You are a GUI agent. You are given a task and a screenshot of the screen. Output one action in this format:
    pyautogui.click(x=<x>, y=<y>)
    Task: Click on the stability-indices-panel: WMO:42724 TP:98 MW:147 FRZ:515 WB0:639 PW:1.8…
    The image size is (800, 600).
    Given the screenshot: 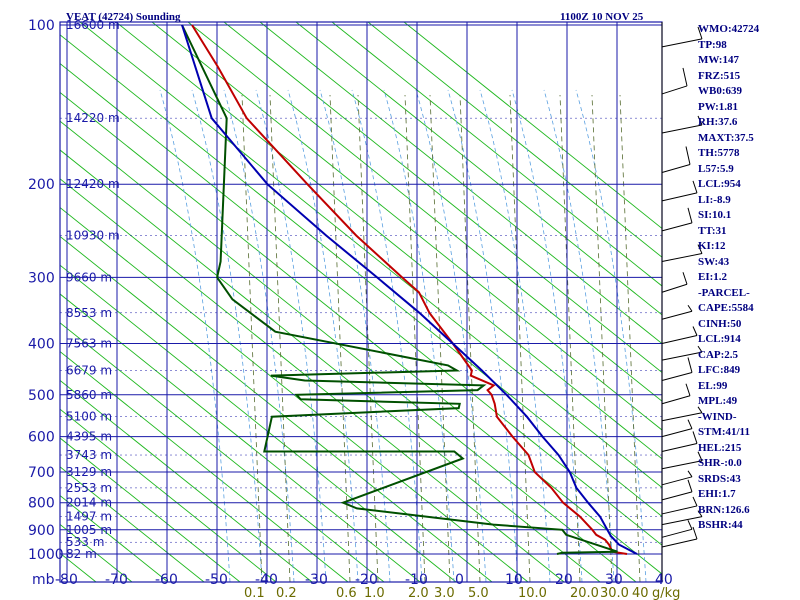 What is the action you would take?
    pyautogui.click(x=748, y=278)
    